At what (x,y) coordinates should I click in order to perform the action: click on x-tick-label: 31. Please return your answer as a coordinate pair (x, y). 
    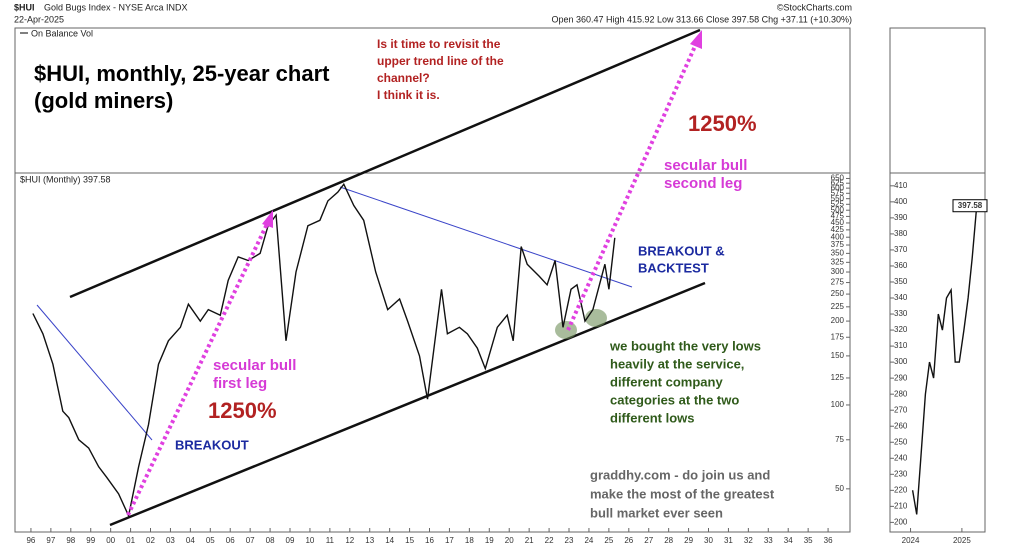
    Looking at the image, I should click on (728, 540).